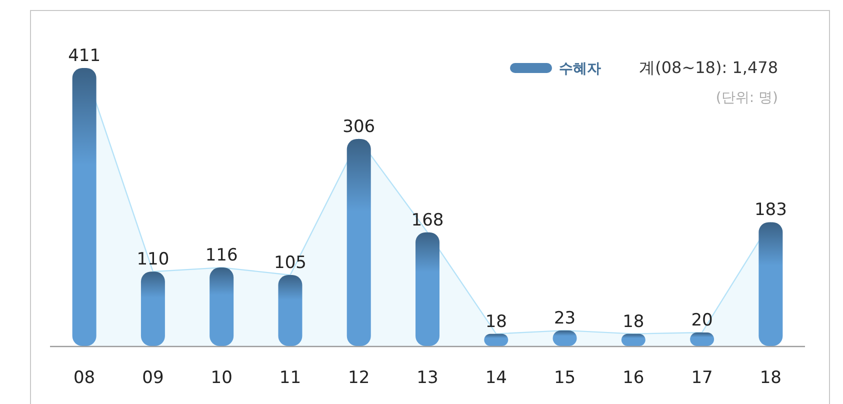 The height and width of the screenshot is (404, 843). Describe the element at coordinates (221, 256) in the screenshot. I see `data-label: 116` at that location.